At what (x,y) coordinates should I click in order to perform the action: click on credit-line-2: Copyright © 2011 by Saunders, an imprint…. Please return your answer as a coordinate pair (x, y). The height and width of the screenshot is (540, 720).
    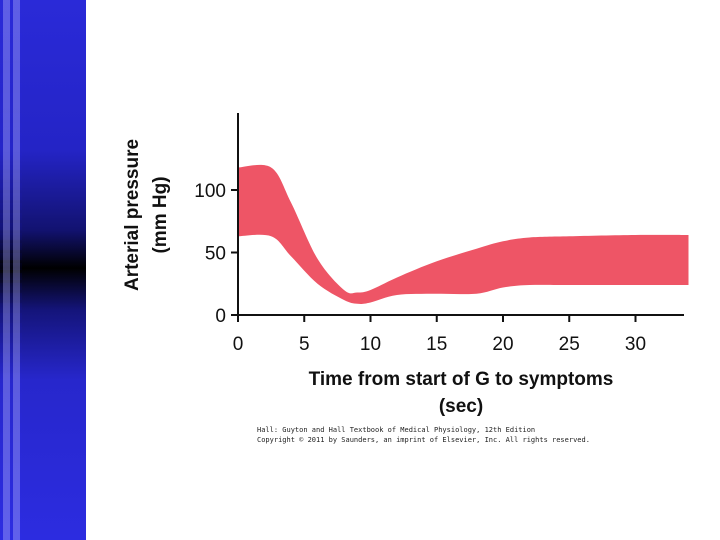
    Looking at the image, I should click on (423, 440).